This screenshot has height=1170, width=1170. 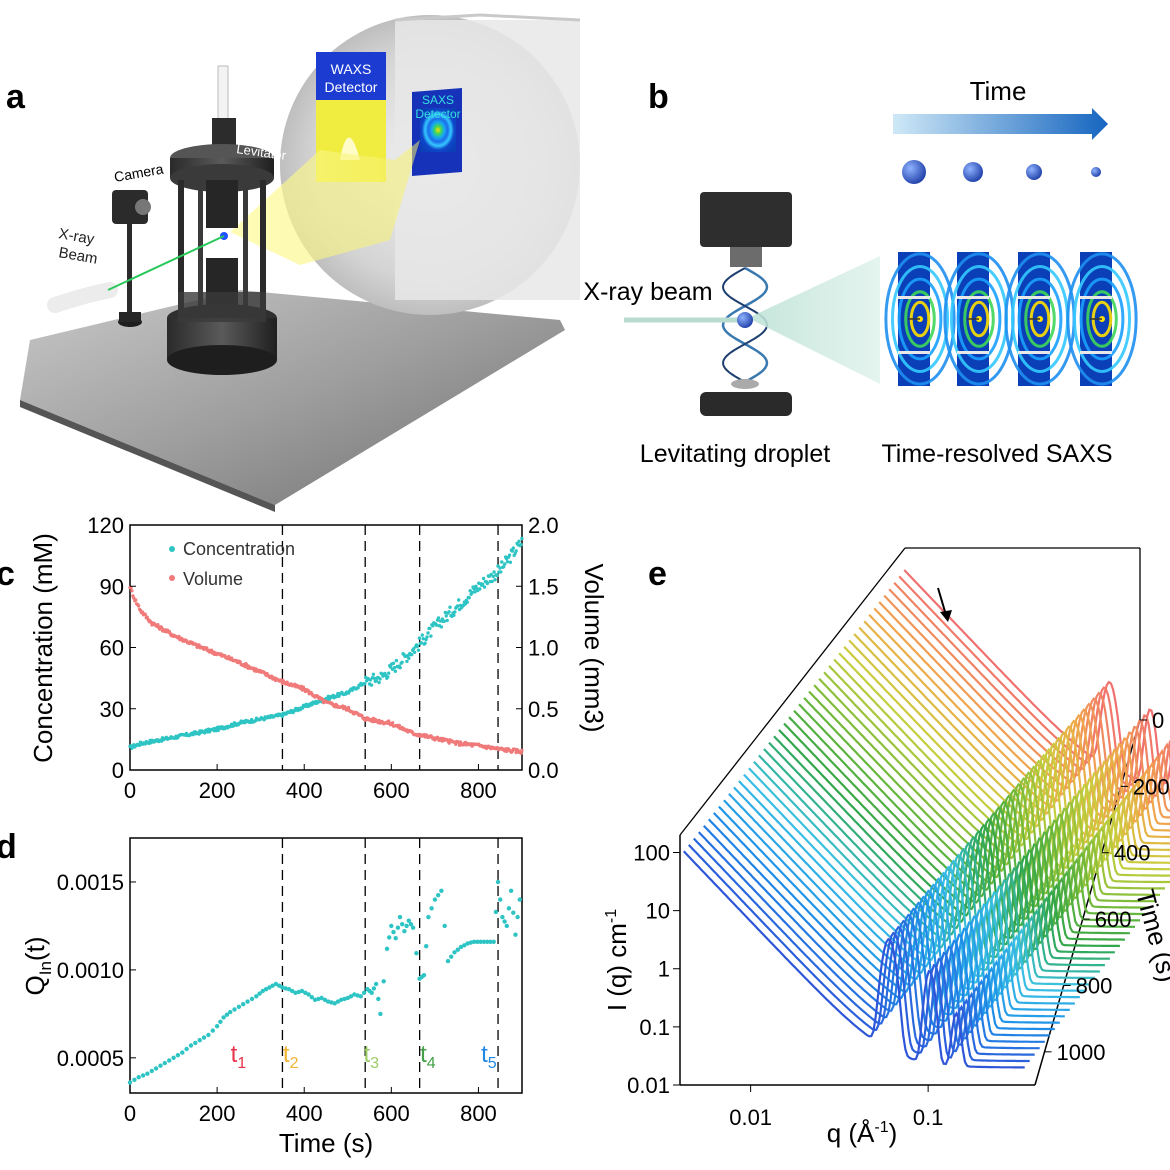 What do you see at coordinates (594, 647) in the screenshot?
I see `y2-axis-label-c: Volume (mm3)` at bounding box center [594, 647].